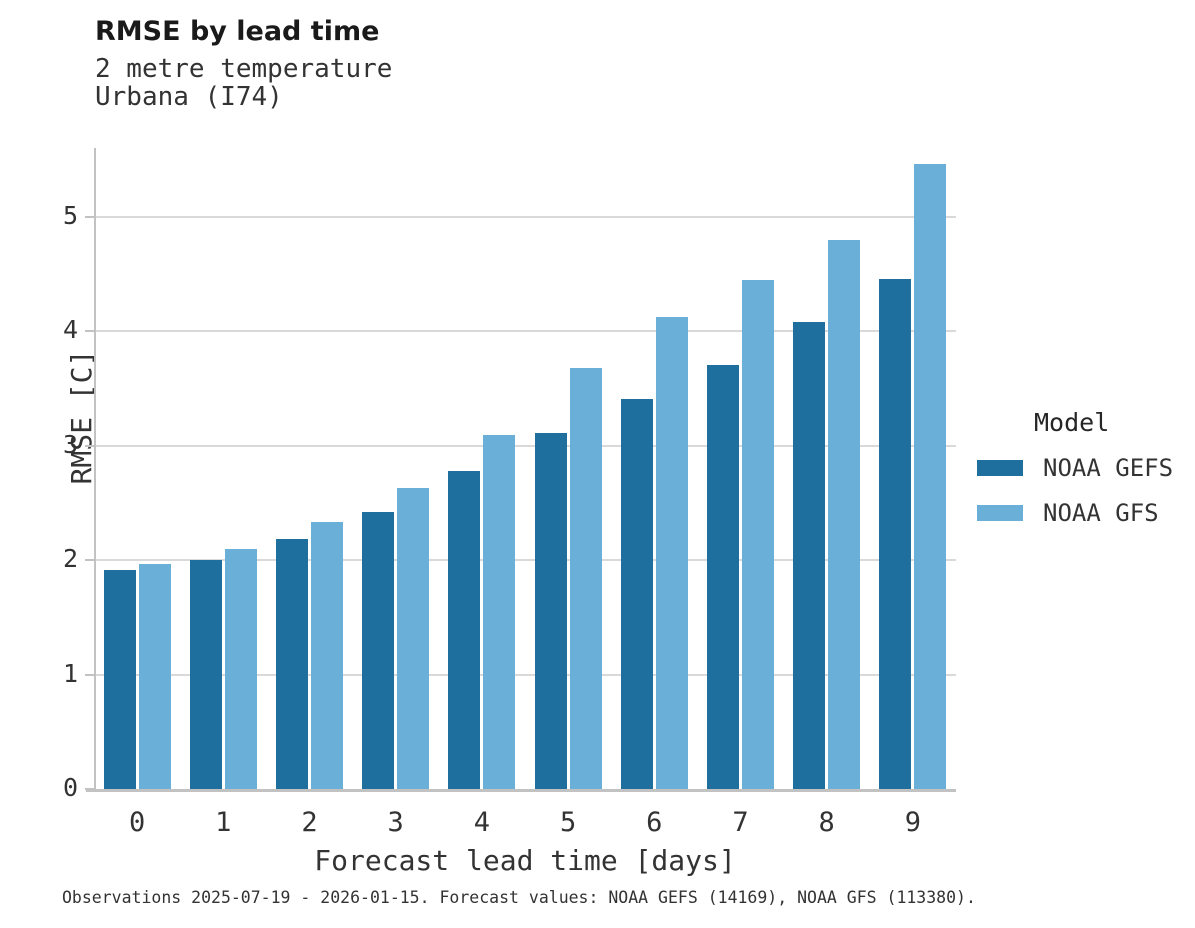  What do you see at coordinates (525, 216) in the screenshot?
I see `gridline-y5` at bounding box center [525, 216].